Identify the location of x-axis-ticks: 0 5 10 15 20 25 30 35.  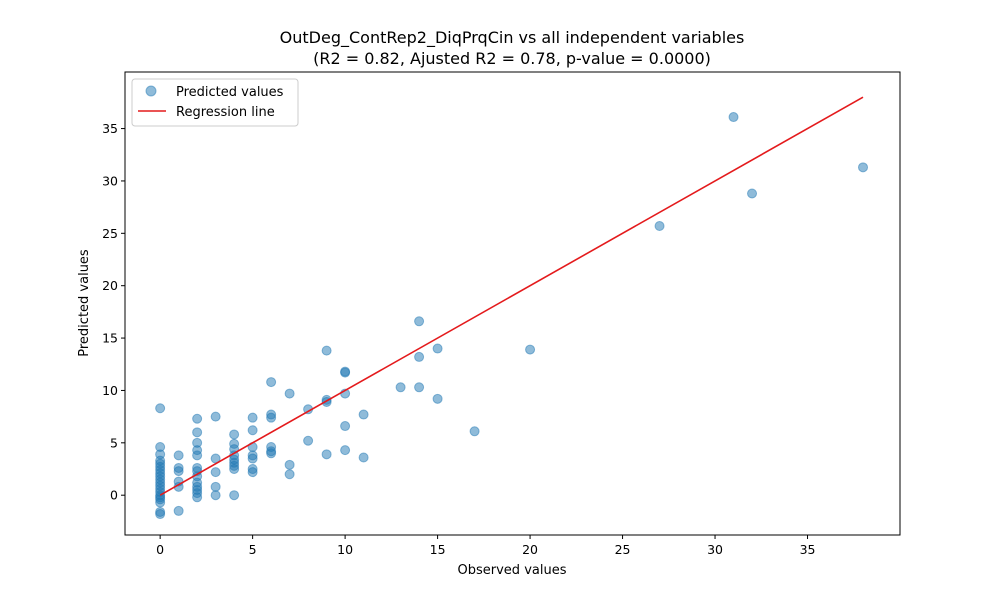
(485, 546).